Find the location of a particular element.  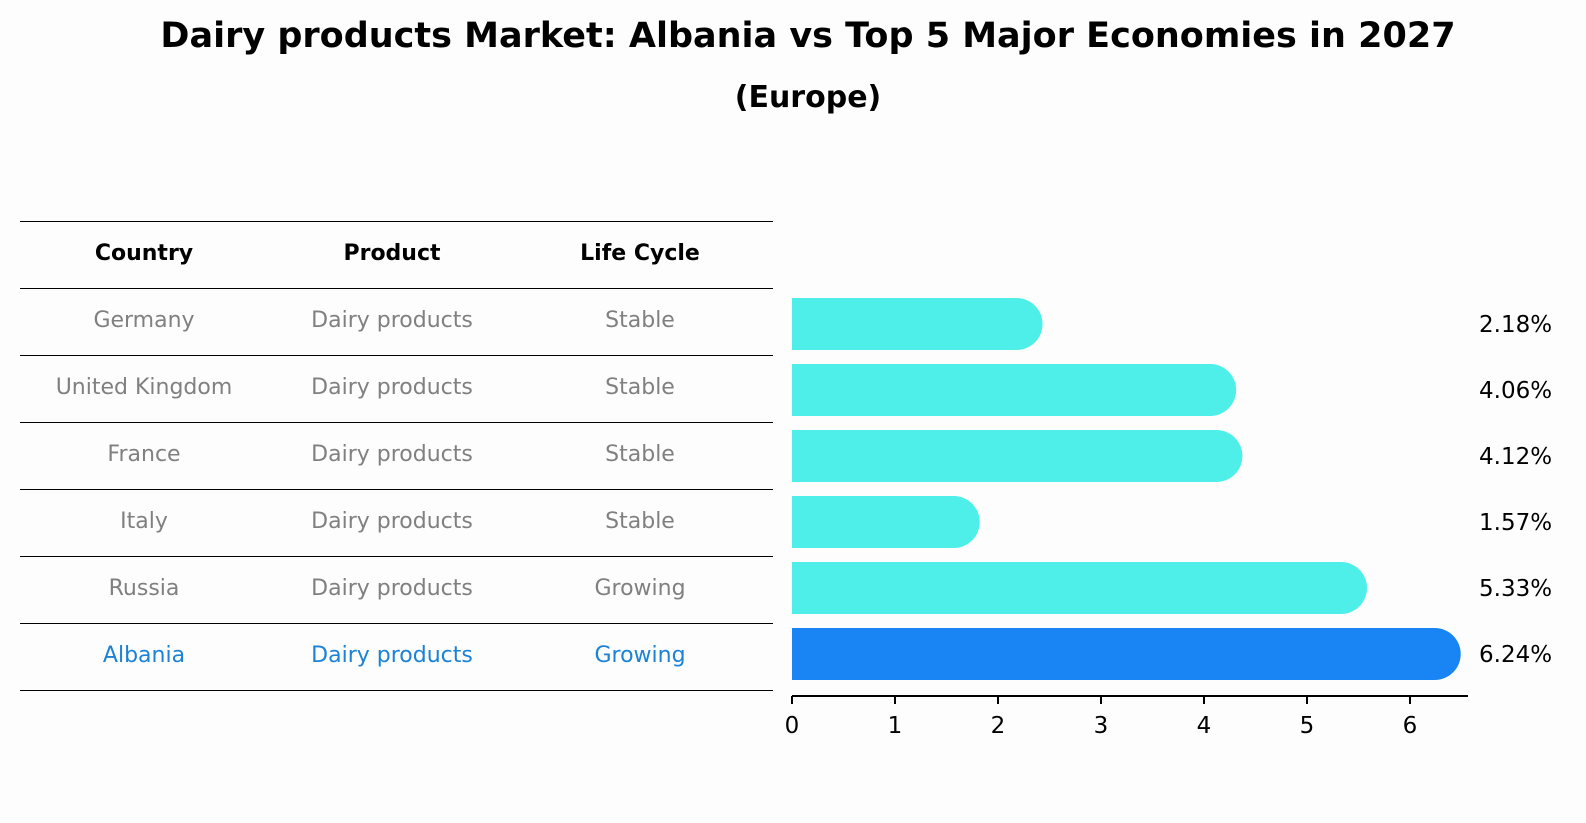

value-label: 6.24% is located at coordinates (1515, 655).